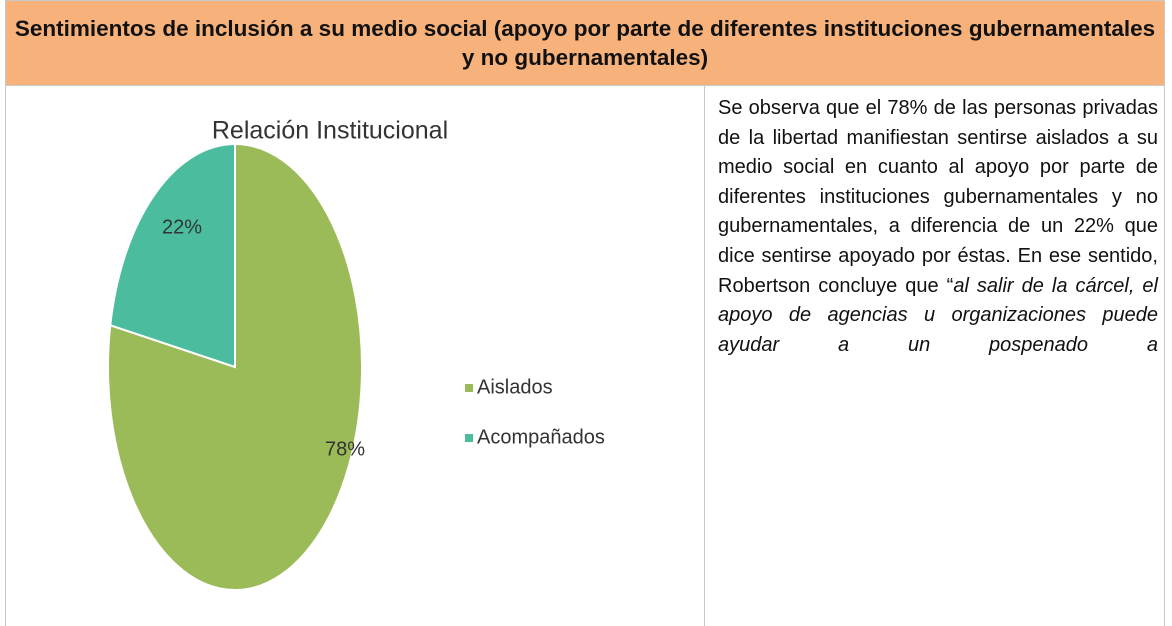 The image size is (1172, 626). I want to click on legend-label: Acompañados, so click(541, 437).